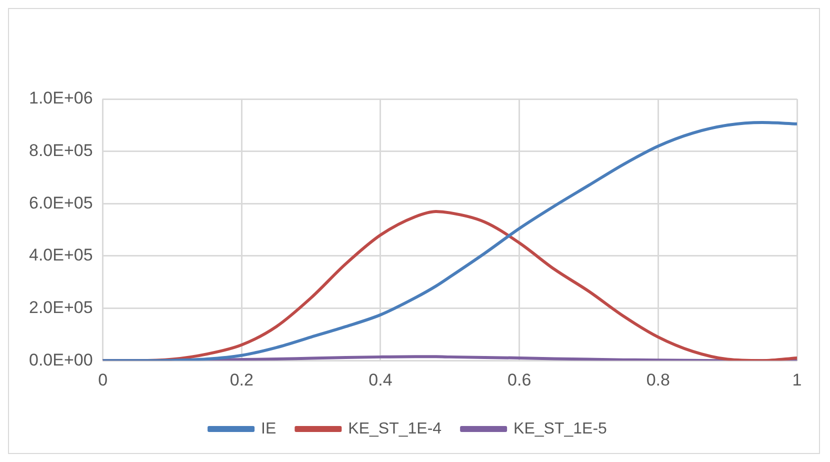 The width and height of the screenshot is (830, 462). I want to click on x-tick-label: 0.4, so click(380, 380).